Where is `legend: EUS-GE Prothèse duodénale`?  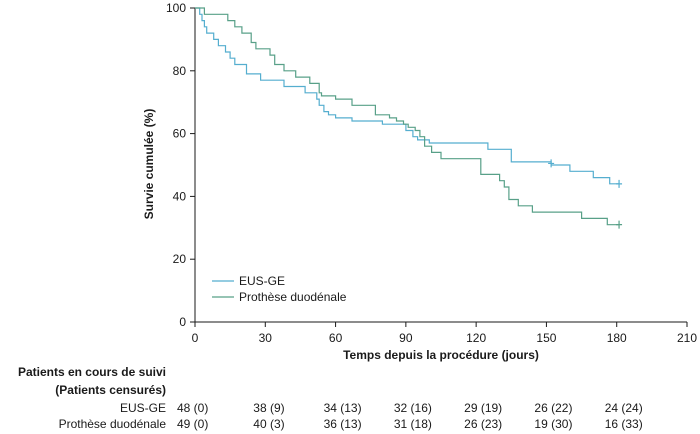
legend: EUS-GE Prothèse duodénale is located at coordinates (279, 289).